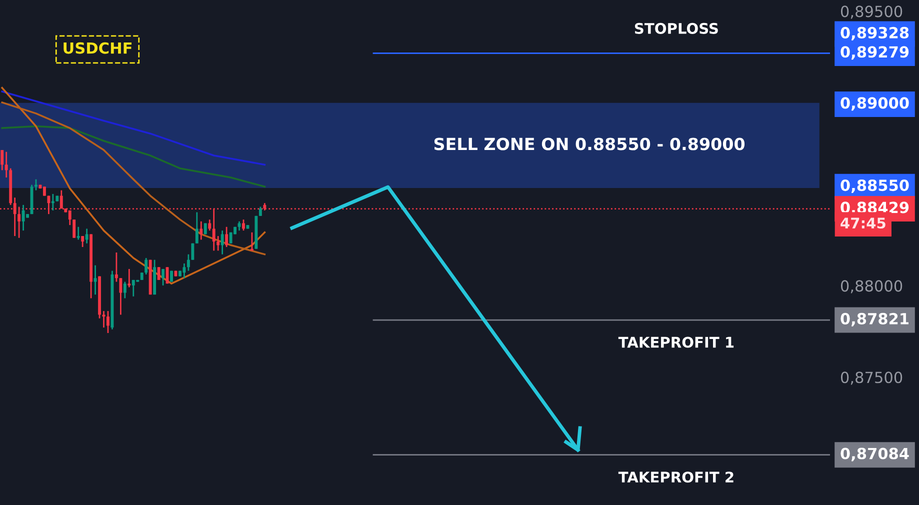 This screenshot has width=919, height=505. Describe the element at coordinates (874, 53) in the screenshot. I see `y-tick-label: 0,89279` at that location.